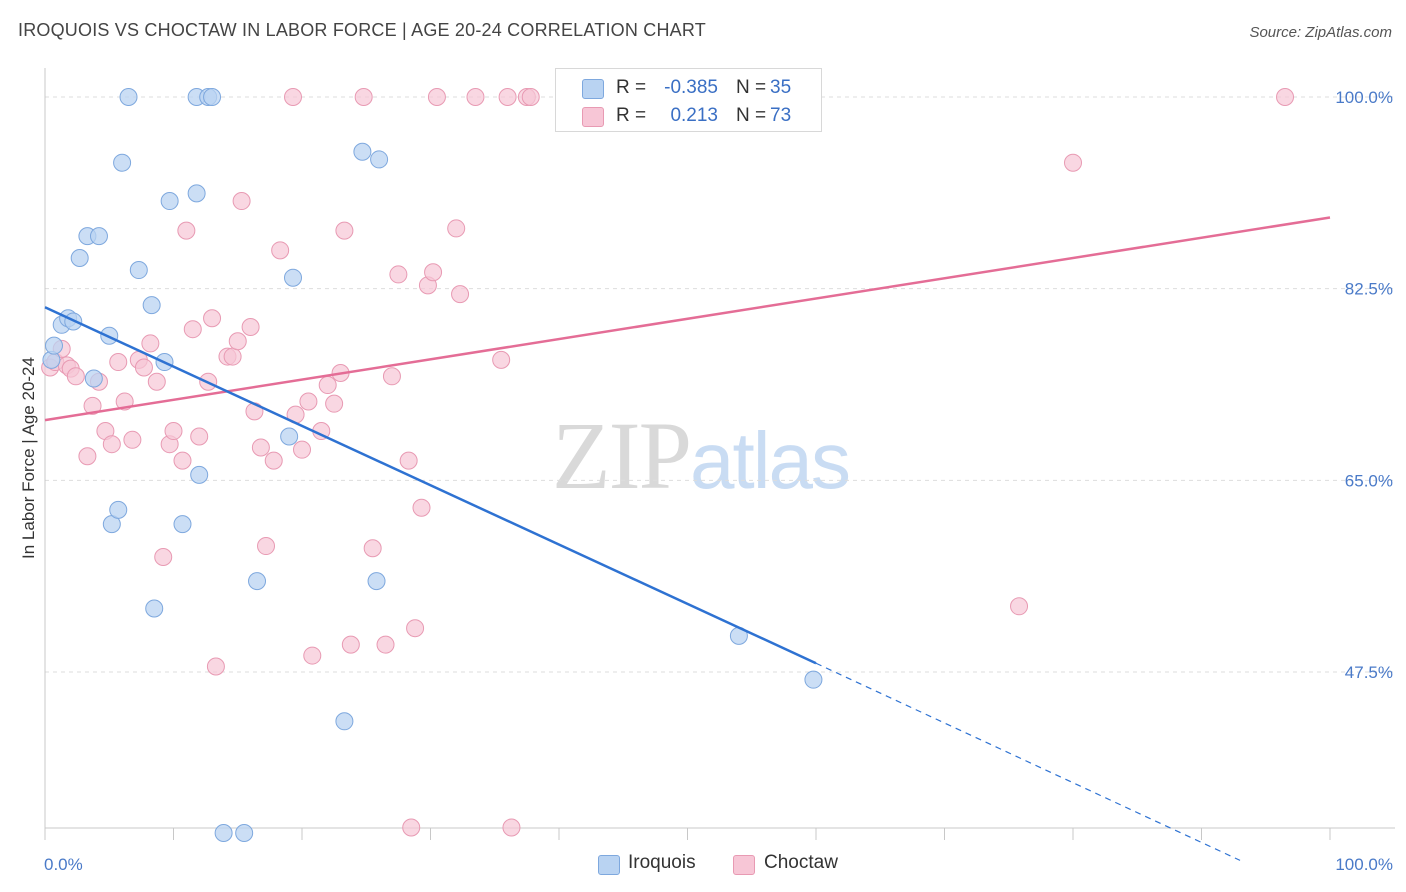  What do you see at coordinates (1369, 480) in the screenshot?
I see `y-tick-label: 65.0%` at bounding box center [1369, 480].